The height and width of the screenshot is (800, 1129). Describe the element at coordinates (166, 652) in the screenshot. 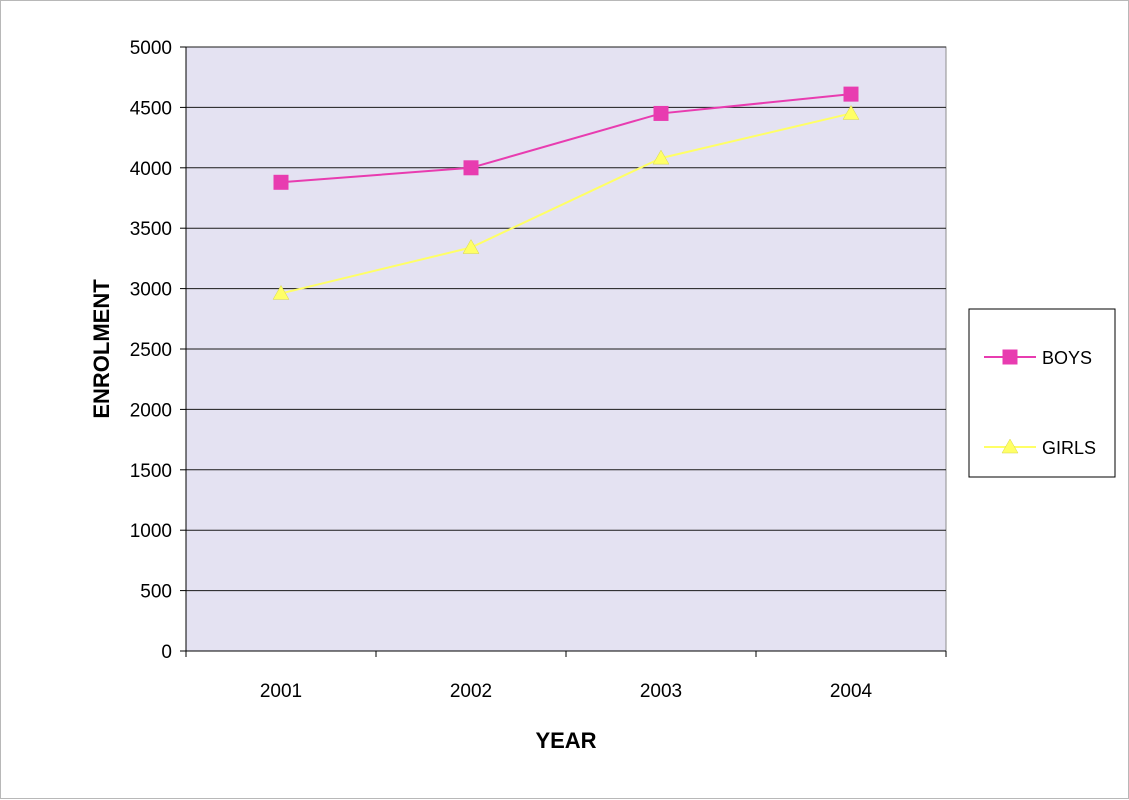

I see `y-tick-label: 0` at that location.